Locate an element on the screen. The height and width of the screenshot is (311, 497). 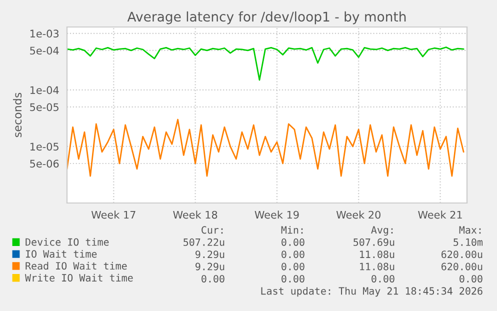
text: 507.69u is located at coordinates (374, 242).